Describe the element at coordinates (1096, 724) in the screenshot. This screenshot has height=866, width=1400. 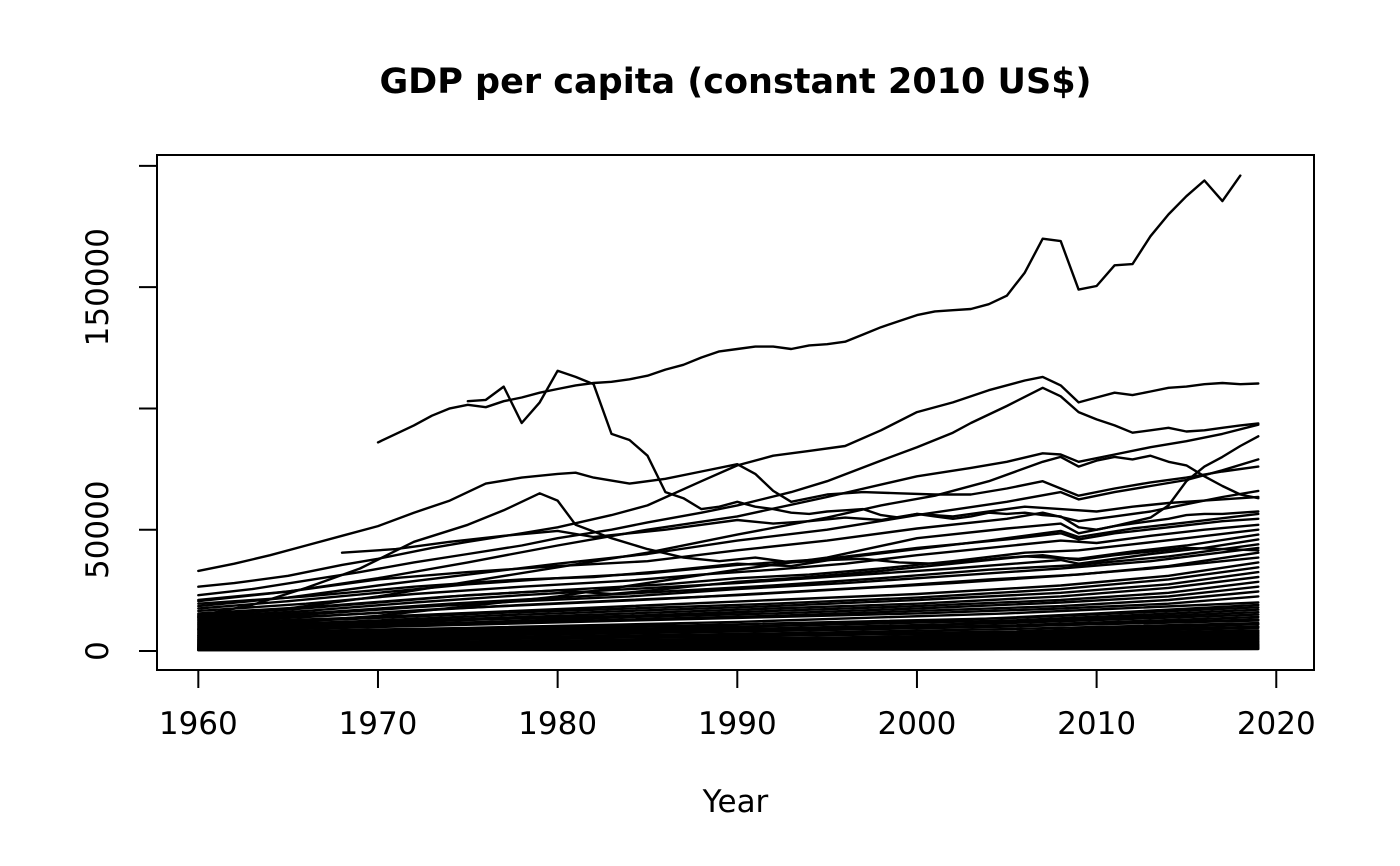
I see `x-tick-label: 2010` at that location.